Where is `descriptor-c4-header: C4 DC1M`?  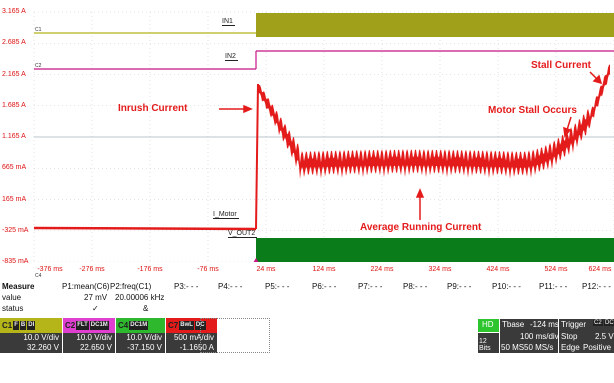 descriptor-c4-header: C4 DC1M is located at coordinates (140, 325).